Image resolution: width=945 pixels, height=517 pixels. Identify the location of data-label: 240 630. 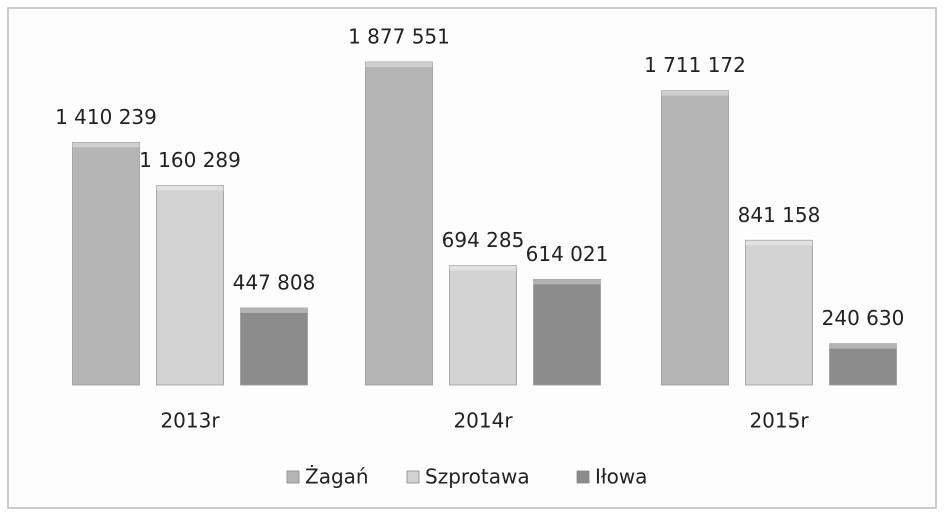
(863, 318).